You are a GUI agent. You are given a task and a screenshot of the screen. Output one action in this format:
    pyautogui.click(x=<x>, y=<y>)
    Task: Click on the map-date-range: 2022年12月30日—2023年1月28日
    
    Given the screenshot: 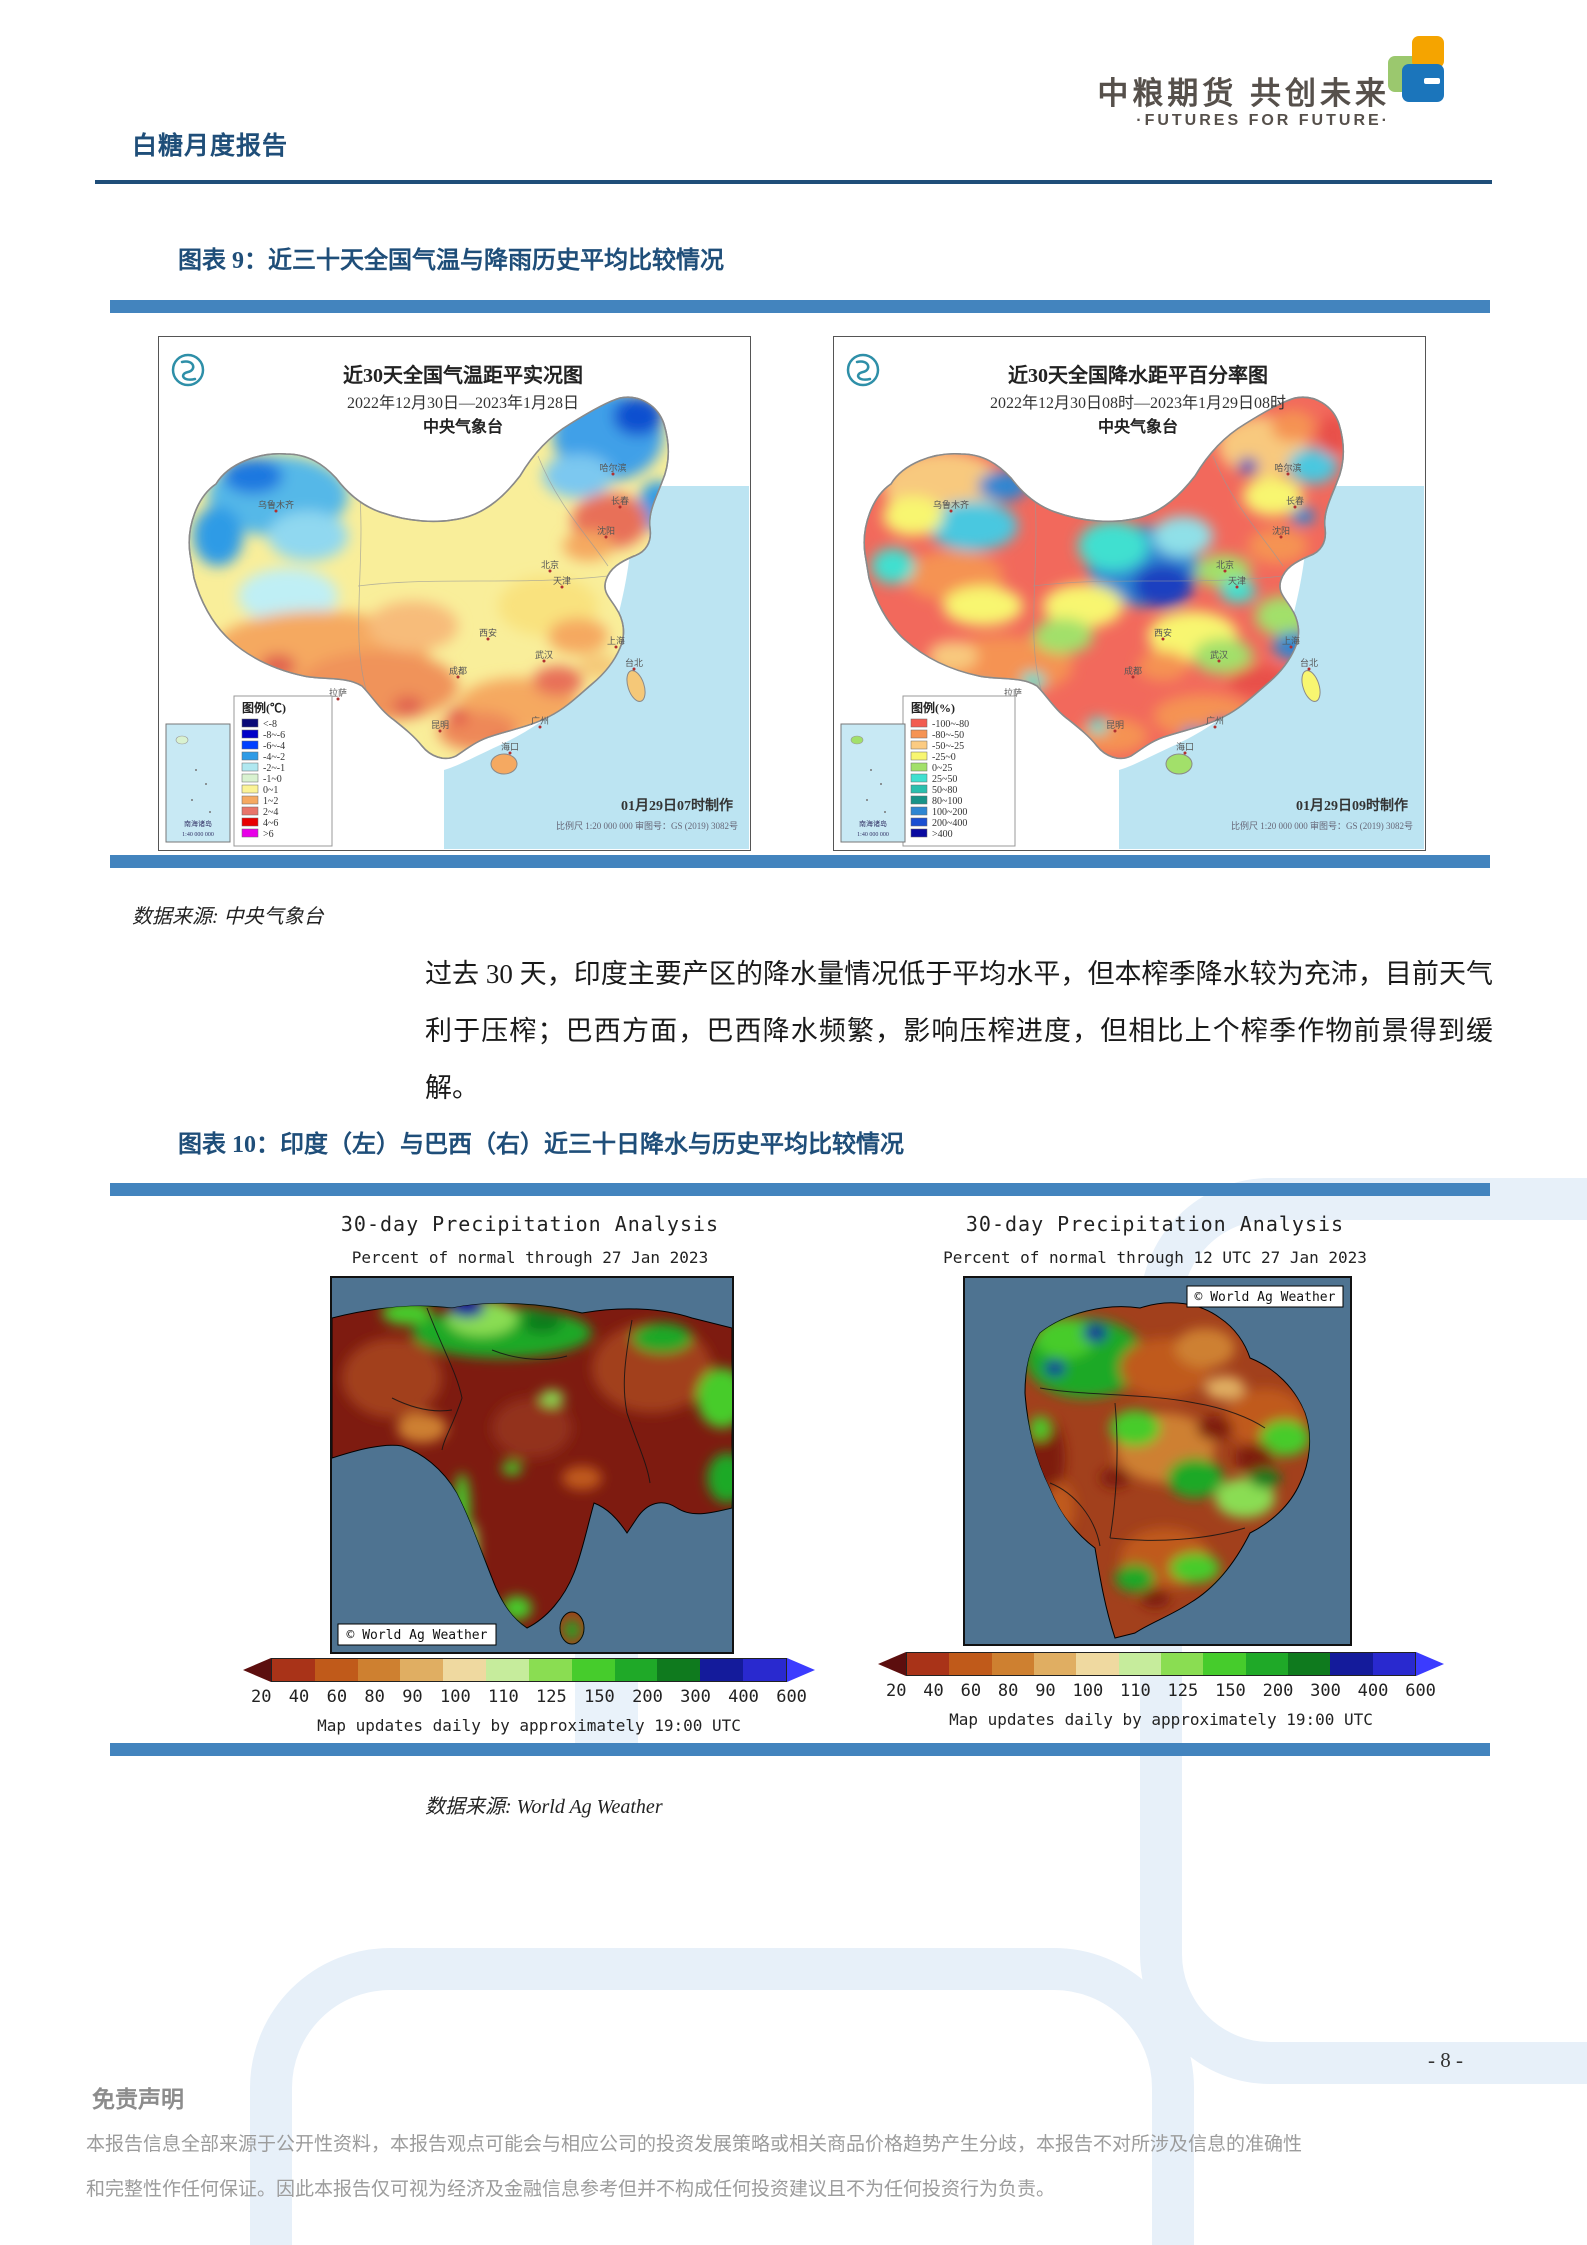 What is the action you would take?
    pyautogui.click(x=463, y=403)
    